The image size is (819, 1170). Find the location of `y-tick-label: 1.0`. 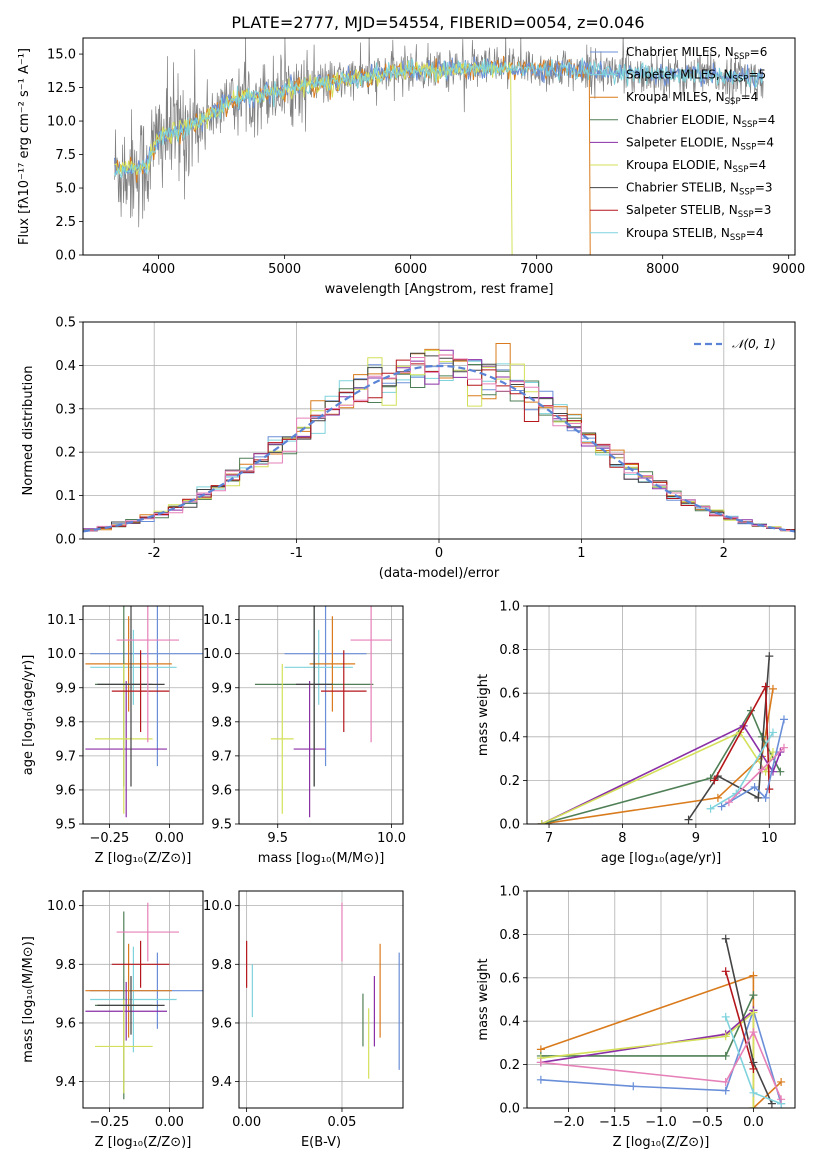

y-tick-label: 1.0 is located at coordinates (509, 892).